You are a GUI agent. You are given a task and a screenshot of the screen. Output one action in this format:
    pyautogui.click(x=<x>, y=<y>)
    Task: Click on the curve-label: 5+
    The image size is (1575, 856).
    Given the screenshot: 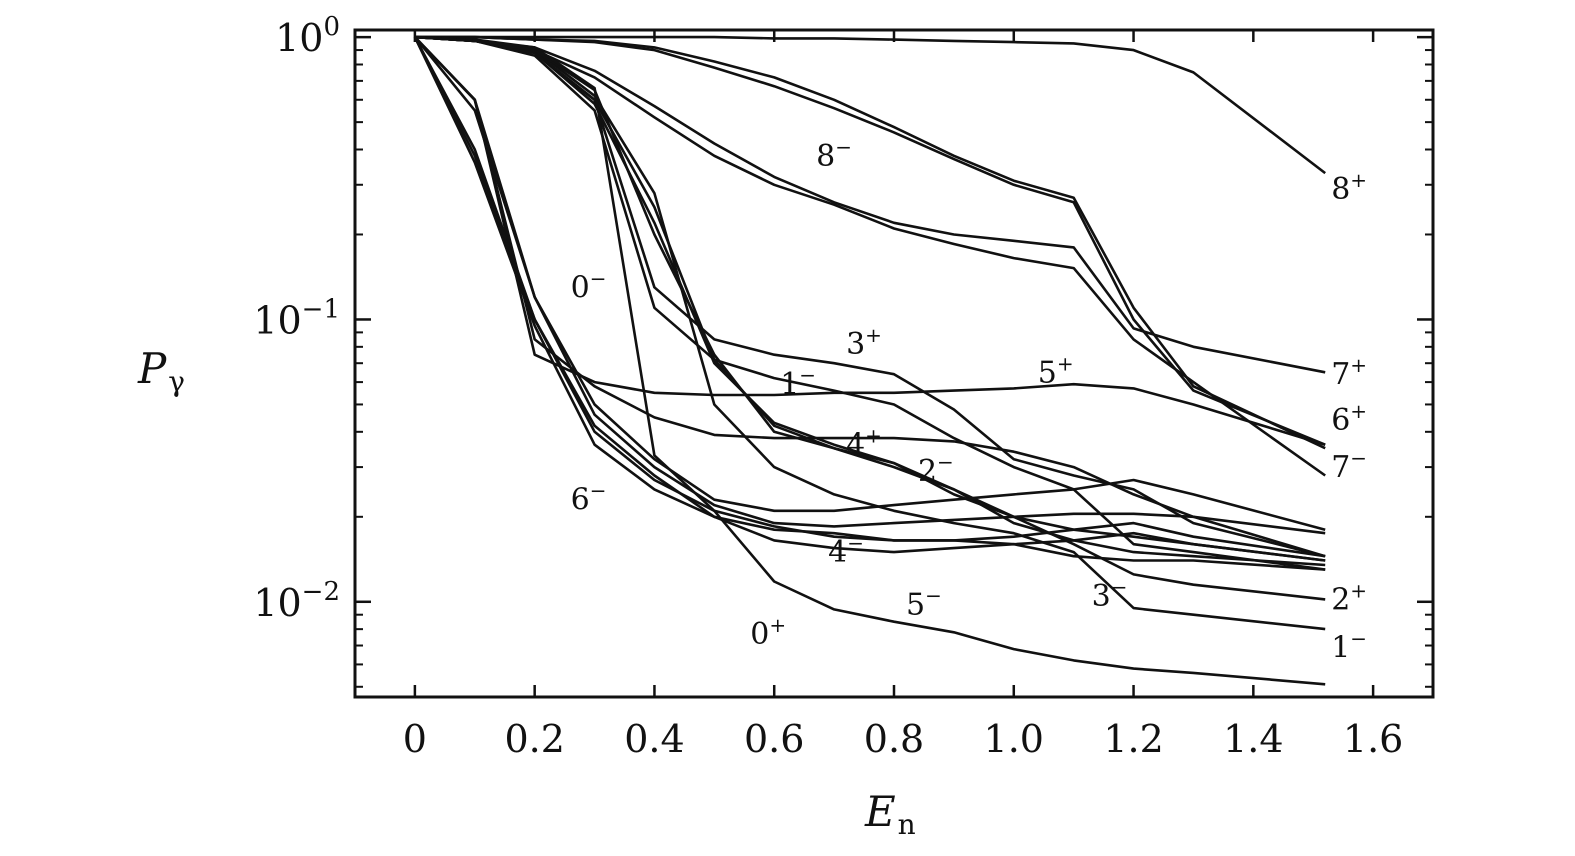 What is the action you would take?
    pyautogui.click(x=1056, y=370)
    